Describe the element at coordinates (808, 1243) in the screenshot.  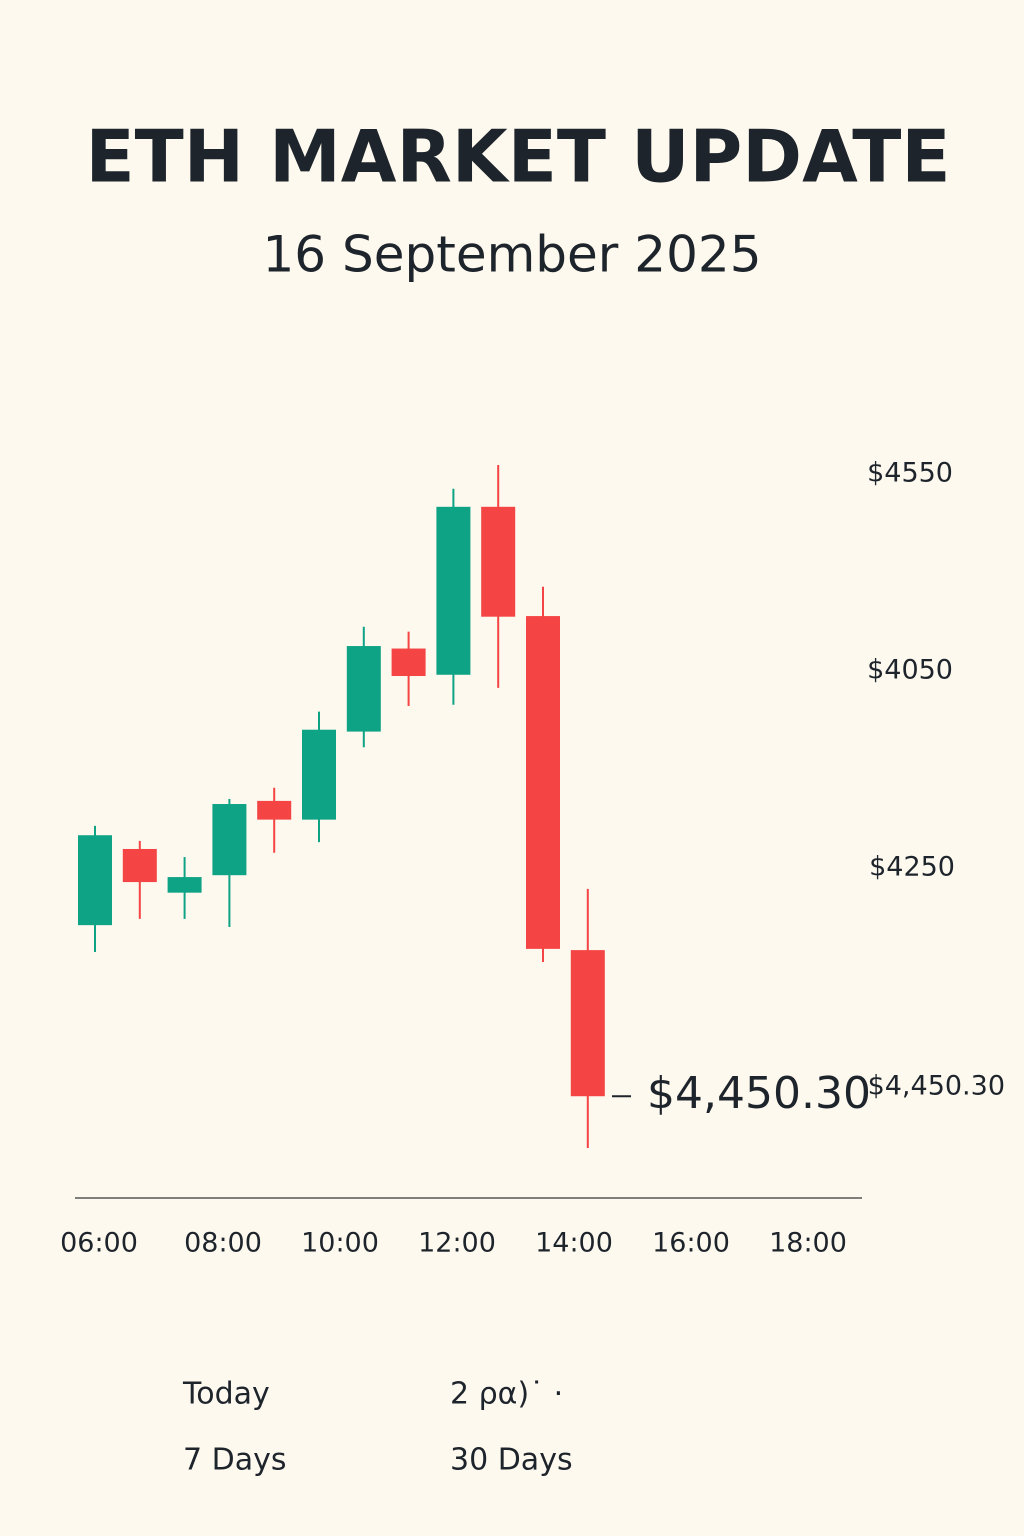
I see `time-label: 18:00` at that location.